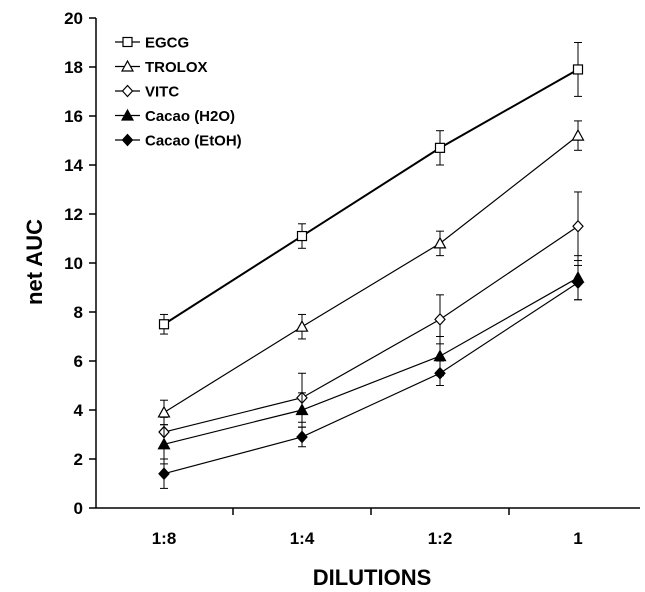 The width and height of the screenshot is (645, 592). Describe the element at coordinates (73, 214) in the screenshot. I see `y-tick-label: 12` at that location.